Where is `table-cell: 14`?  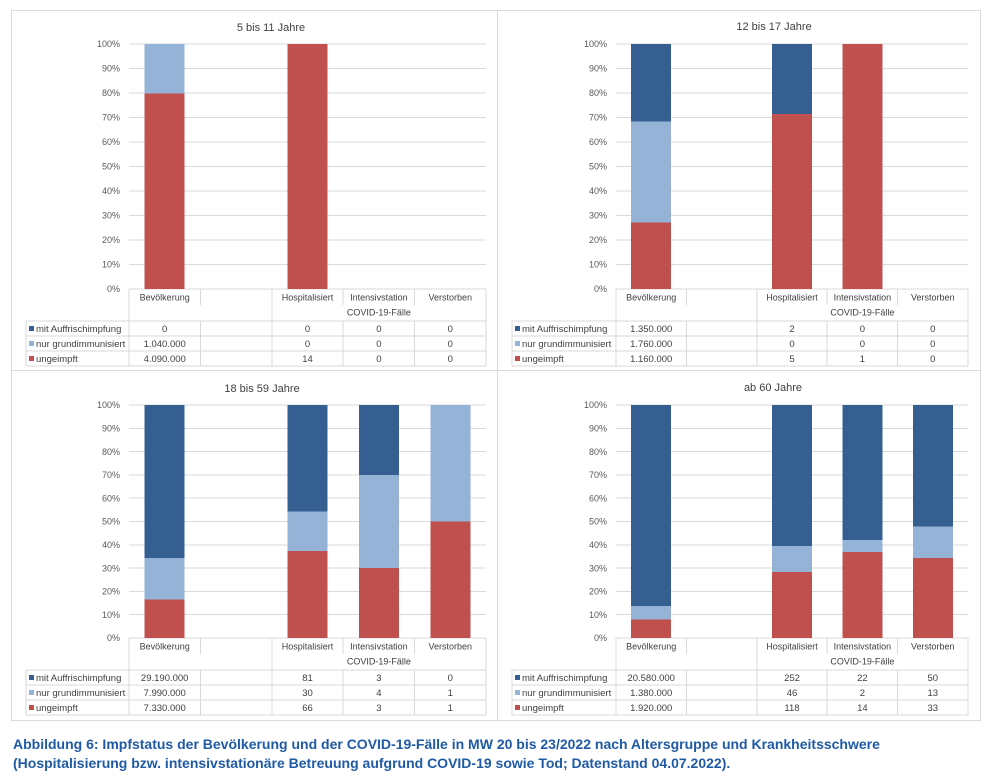 table-cell: 14 is located at coordinates (862, 708).